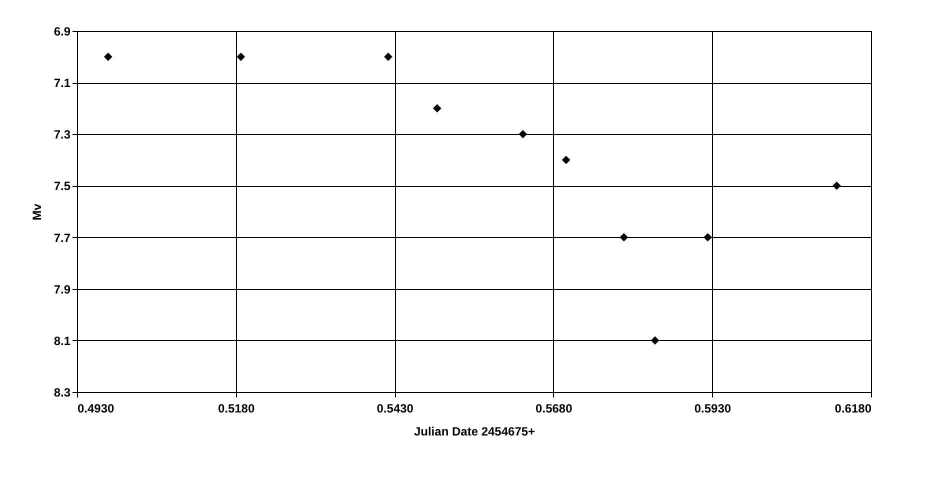 This screenshot has width=925, height=477. What do you see at coordinates (475, 431) in the screenshot?
I see `x-axis-title: Julian Date 2454675+` at bounding box center [475, 431].